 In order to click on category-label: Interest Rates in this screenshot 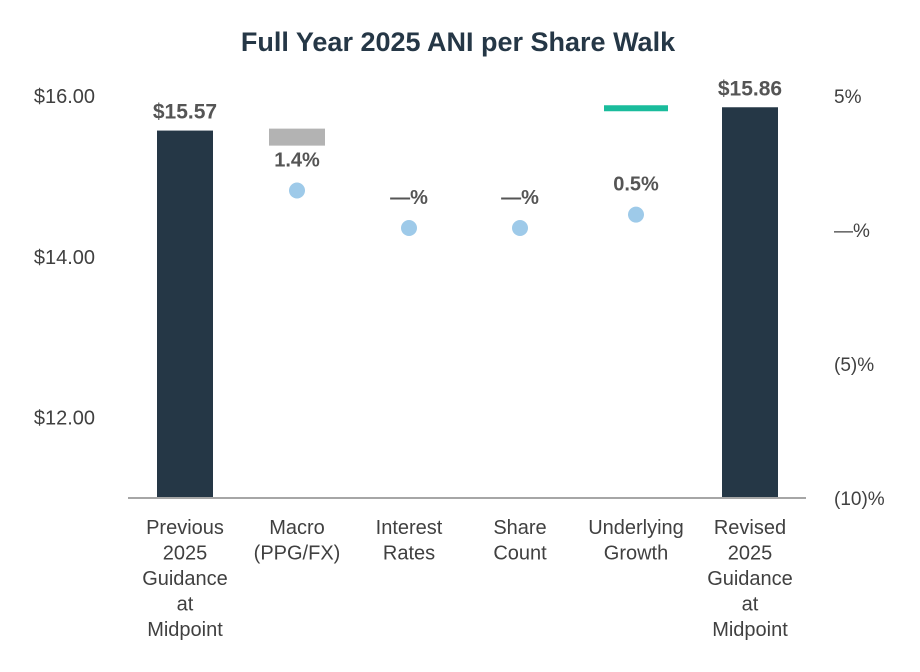, I will do `click(409, 541)`.